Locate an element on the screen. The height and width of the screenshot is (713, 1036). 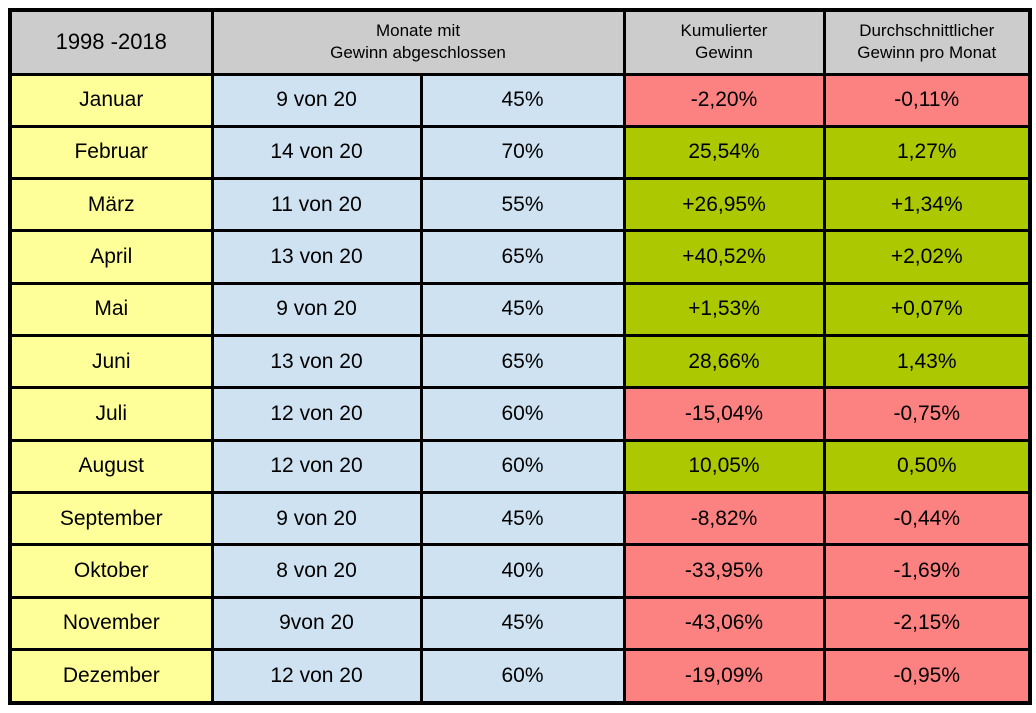
table-row: Februar 14 von 20 70% 25,54% 1,27% is located at coordinates (520, 152).